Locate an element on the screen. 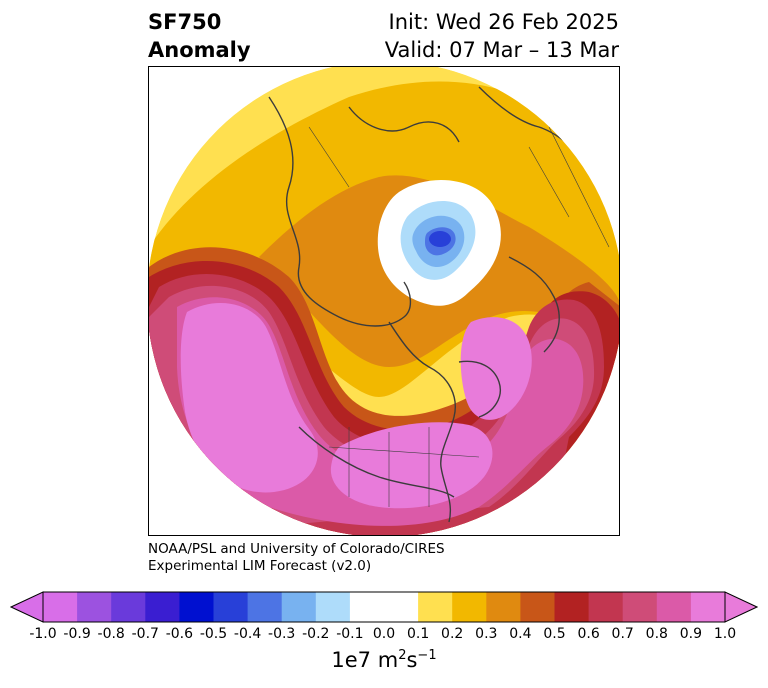 The image size is (768, 688). colorbar-bins is located at coordinates (384, 607).